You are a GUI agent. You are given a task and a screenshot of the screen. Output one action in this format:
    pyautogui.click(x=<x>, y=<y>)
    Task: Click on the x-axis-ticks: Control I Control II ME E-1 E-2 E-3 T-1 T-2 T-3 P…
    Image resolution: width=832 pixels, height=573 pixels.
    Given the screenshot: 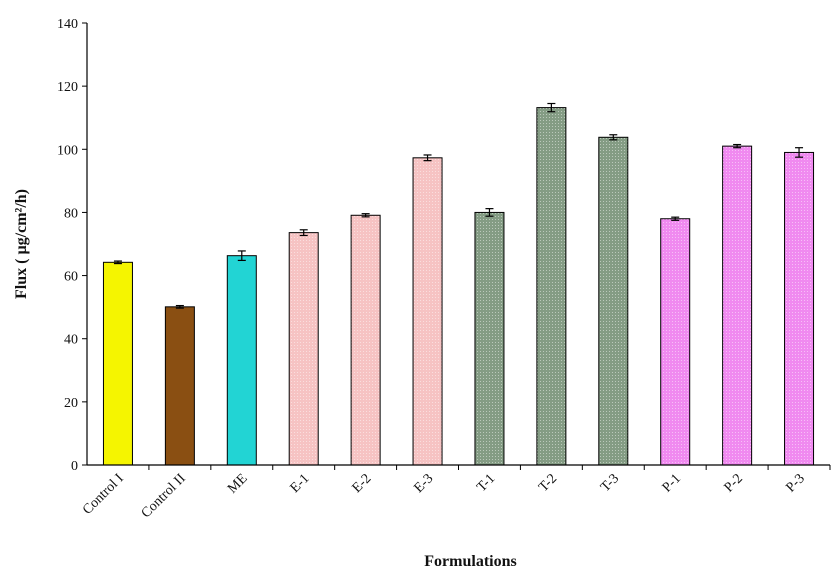 What is the action you would take?
    pyautogui.click(x=455, y=493)
    